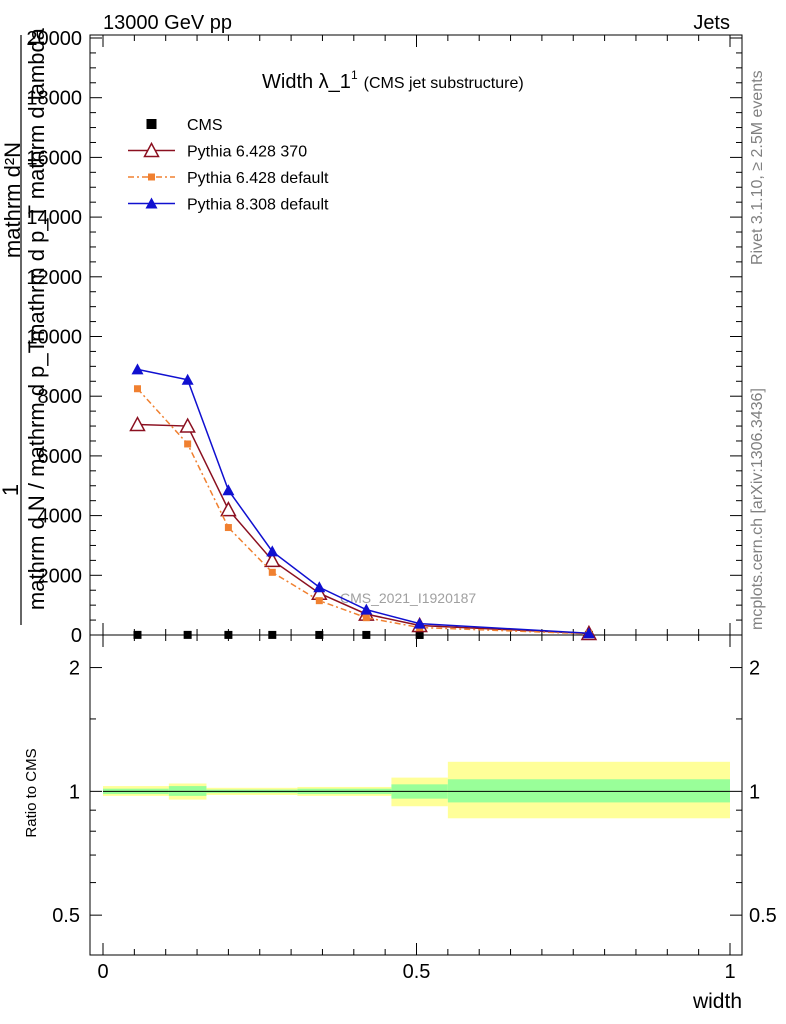  Describe the element at coordinates (36, 184) in the screenshot. I see `y-label-fraction-den: mathrm d p_T mathrm d lambda` at that location.